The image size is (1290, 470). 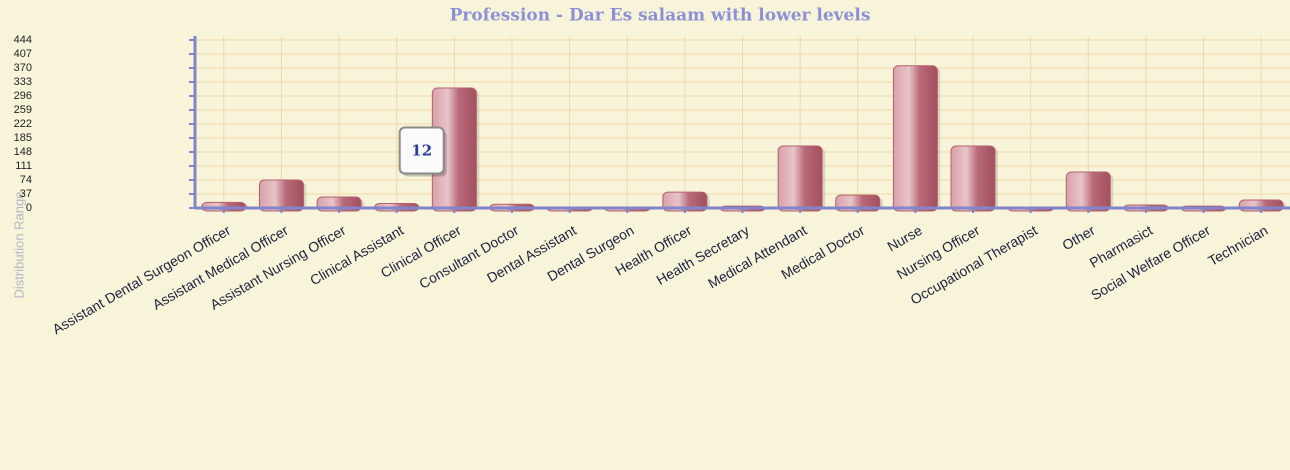 What do you see at coordinates (23, 82) in the screenshot?
I see `y-tick-label: 333` at bounding box center [23, 82].